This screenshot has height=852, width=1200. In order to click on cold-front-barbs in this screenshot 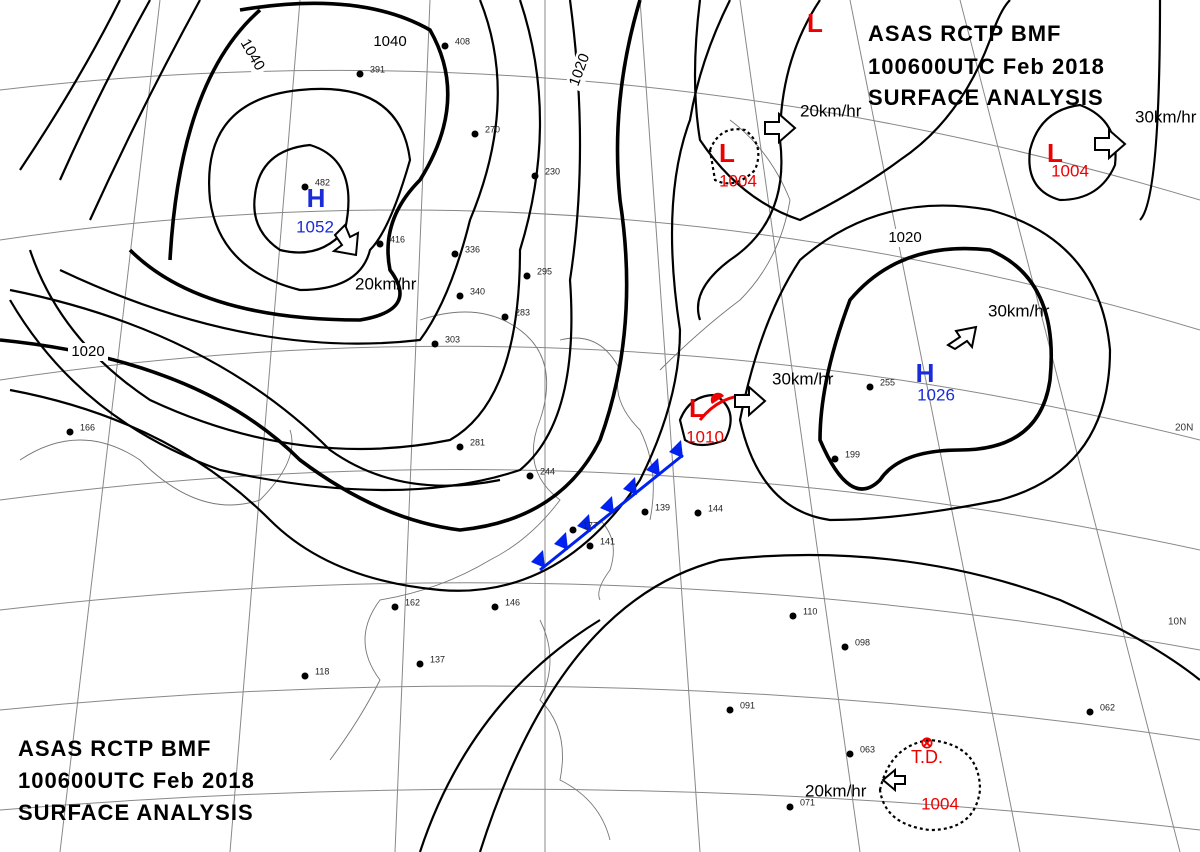, I will do `click(607, 504)`.